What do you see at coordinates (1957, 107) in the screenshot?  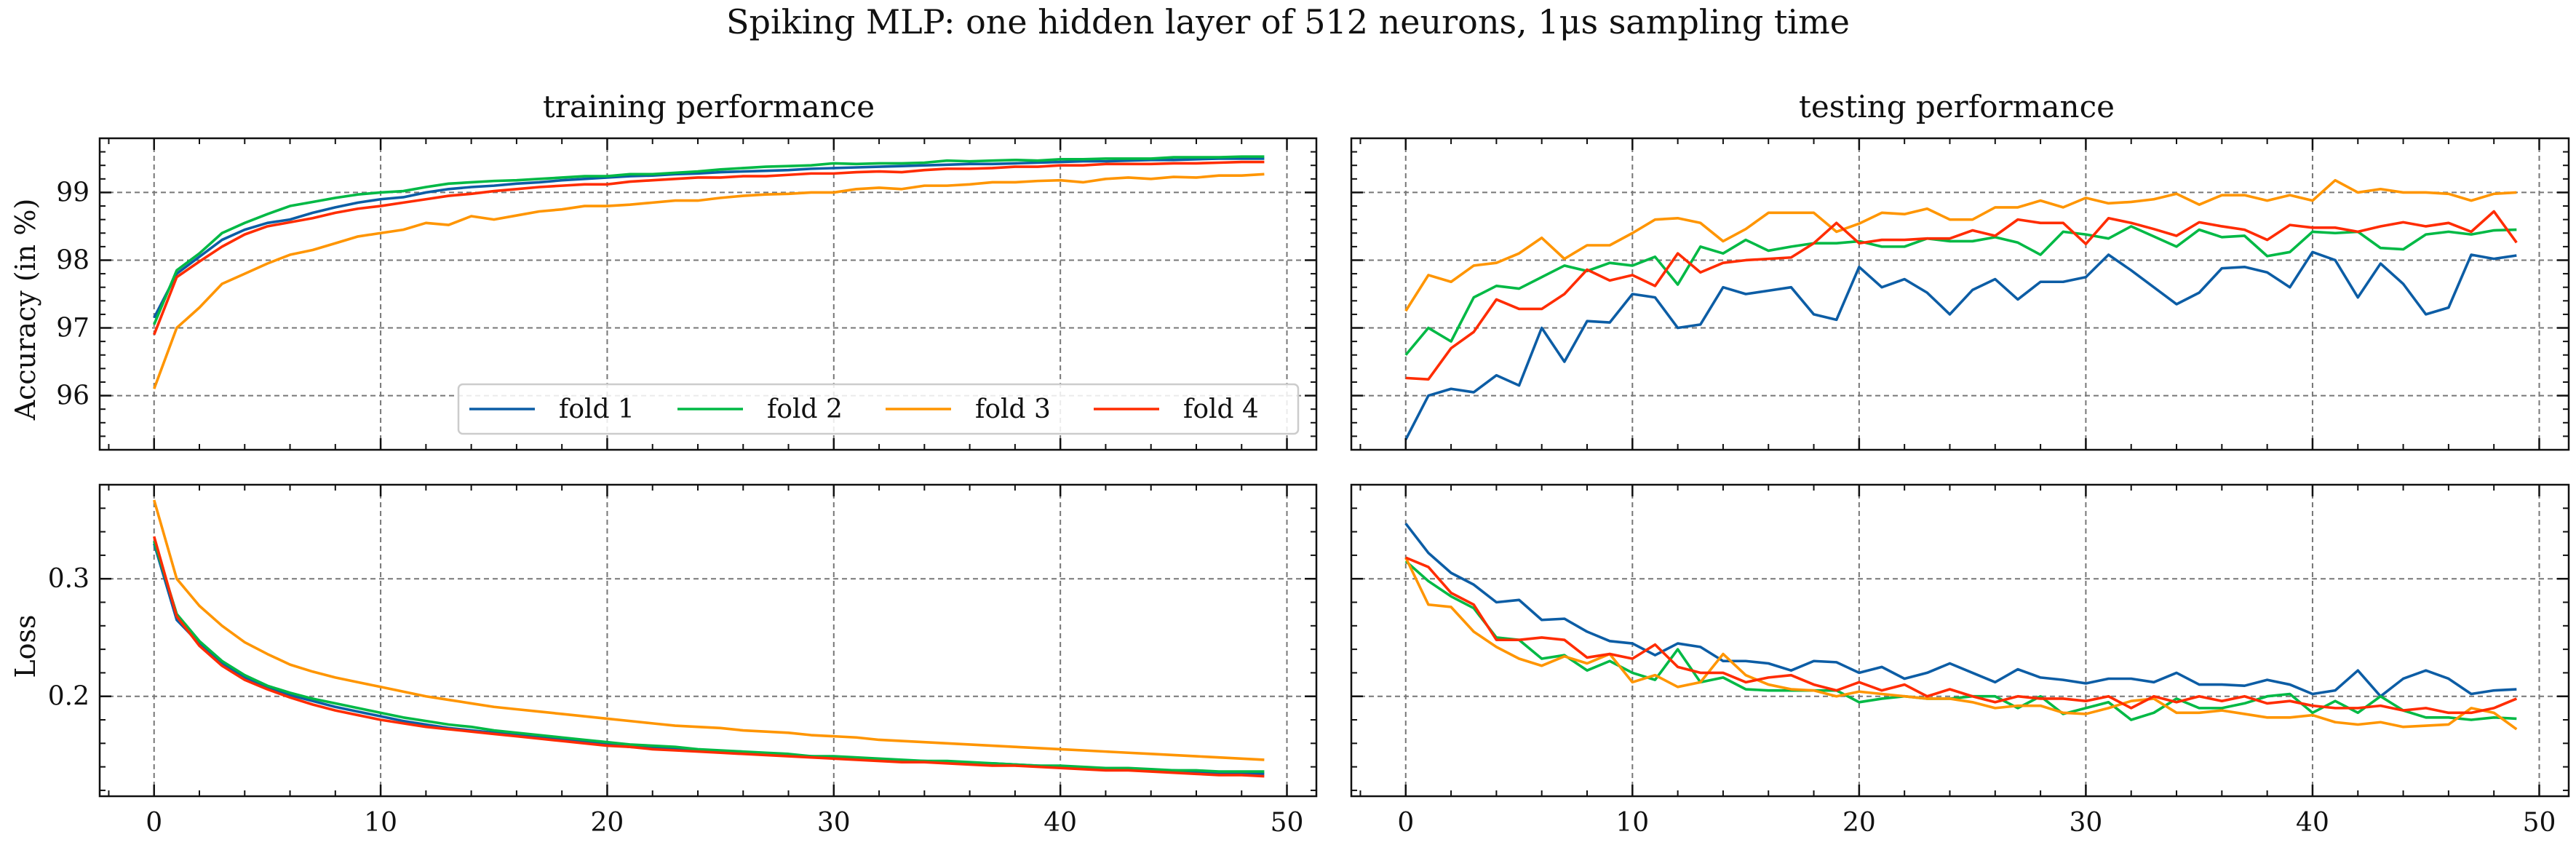 I see `panel-title-testing: testing performance` at bounding box center [1957, 107].